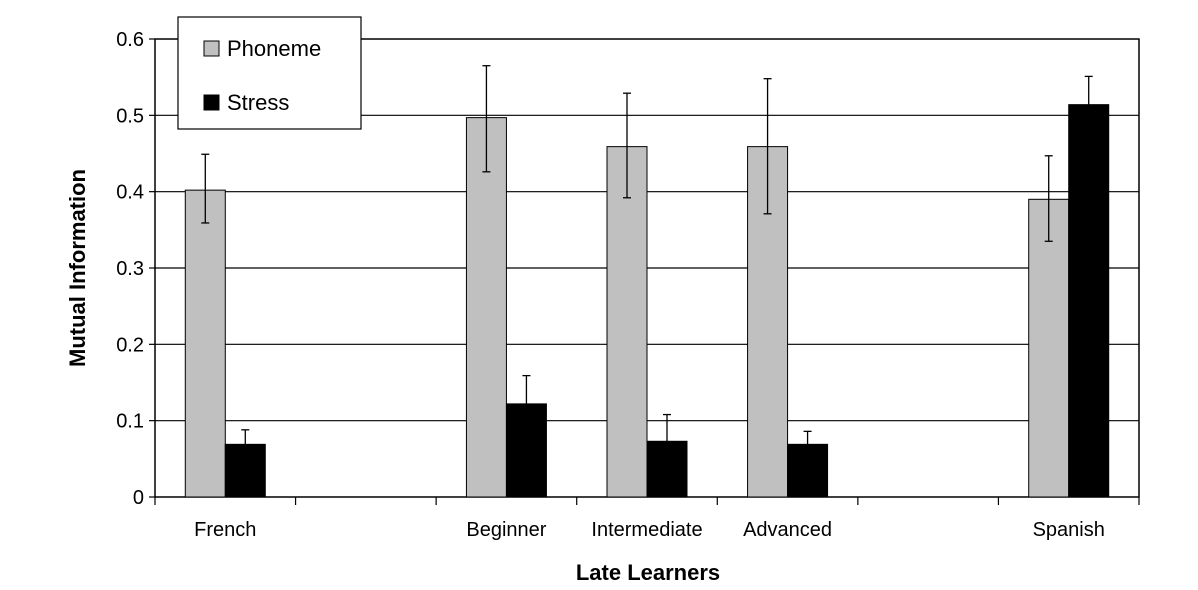  Describe the element at coordinates (258, 102) in the screenshot. I see `legend-label-stress: Stress` at that location.